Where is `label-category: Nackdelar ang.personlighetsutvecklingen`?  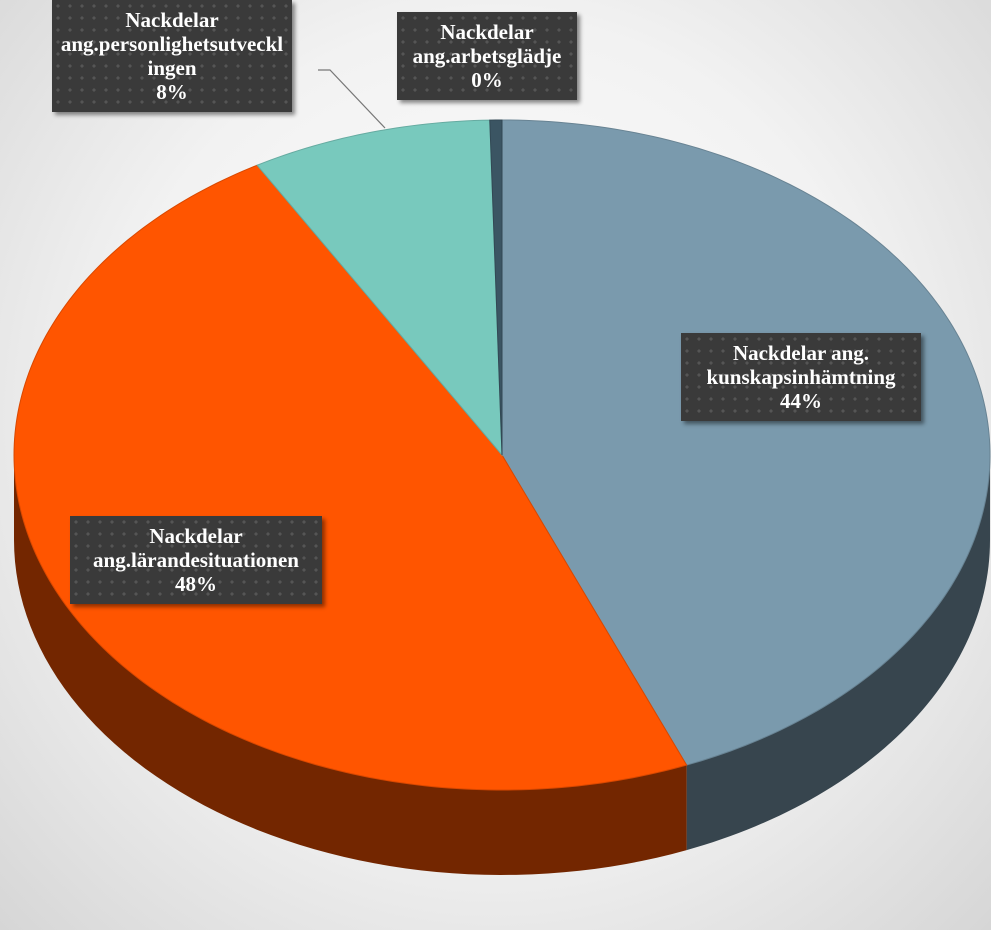
label-category: Nackdelar ang.personlighetsutvecklingen is located at coordinates (172, 44).